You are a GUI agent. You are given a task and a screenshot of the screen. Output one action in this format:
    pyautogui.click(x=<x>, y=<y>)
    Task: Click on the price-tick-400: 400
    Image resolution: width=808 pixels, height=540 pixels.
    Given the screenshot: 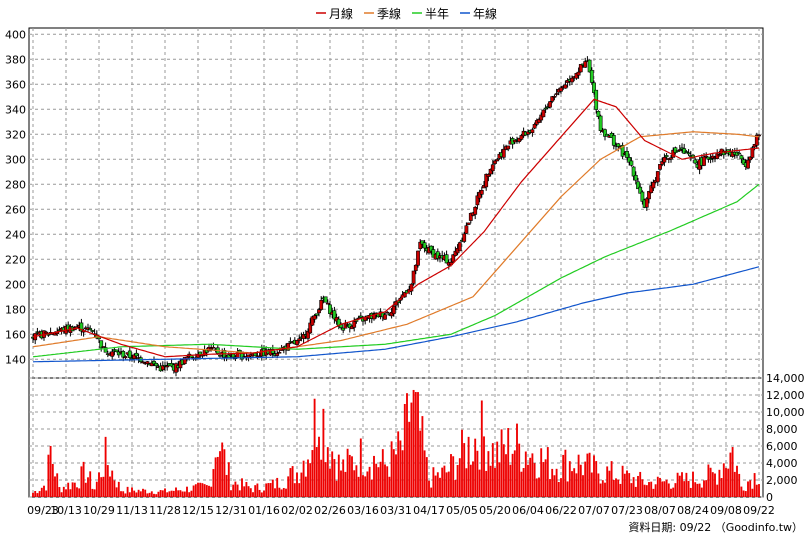 What is the action you would take?
    pyautogui.click(x=15, y=34)
    